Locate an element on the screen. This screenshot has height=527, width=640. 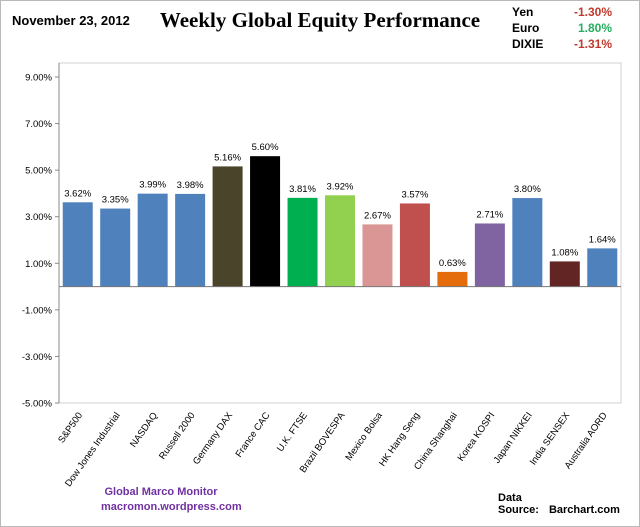
bar-data-label: 2.71% is located at coordinates (489, 214).